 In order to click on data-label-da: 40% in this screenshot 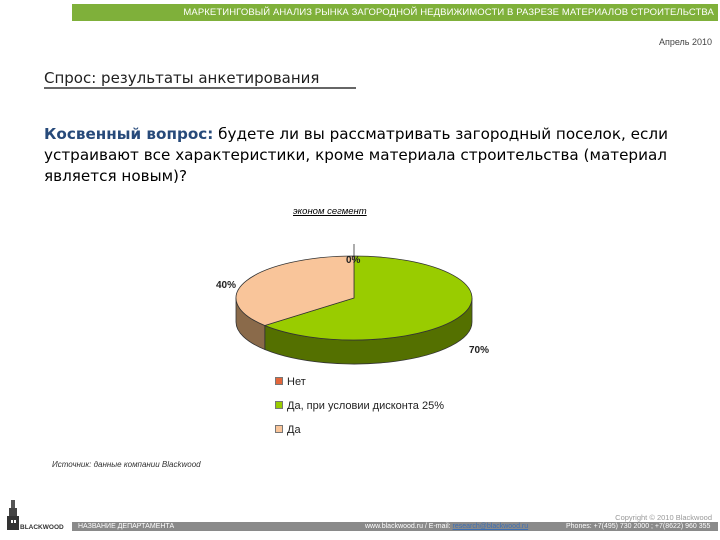, I will do `click(226, 285)`.